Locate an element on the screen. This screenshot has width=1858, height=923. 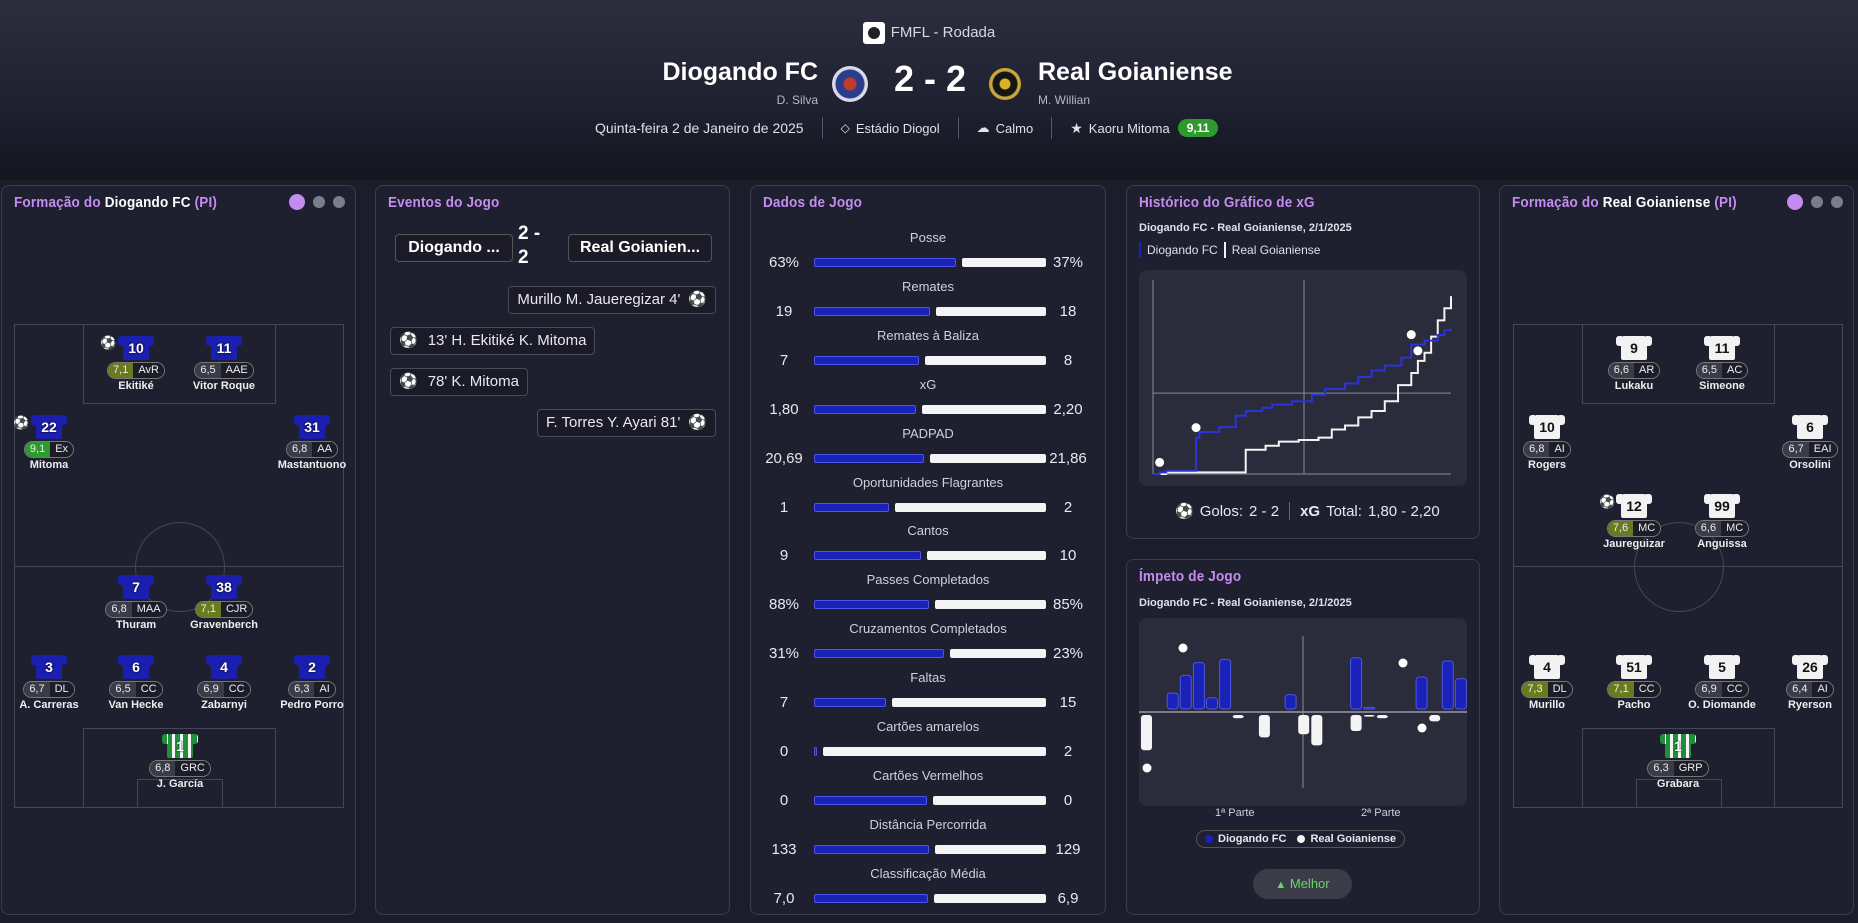
xg-chart-area is located at coordinates (1303, 378).